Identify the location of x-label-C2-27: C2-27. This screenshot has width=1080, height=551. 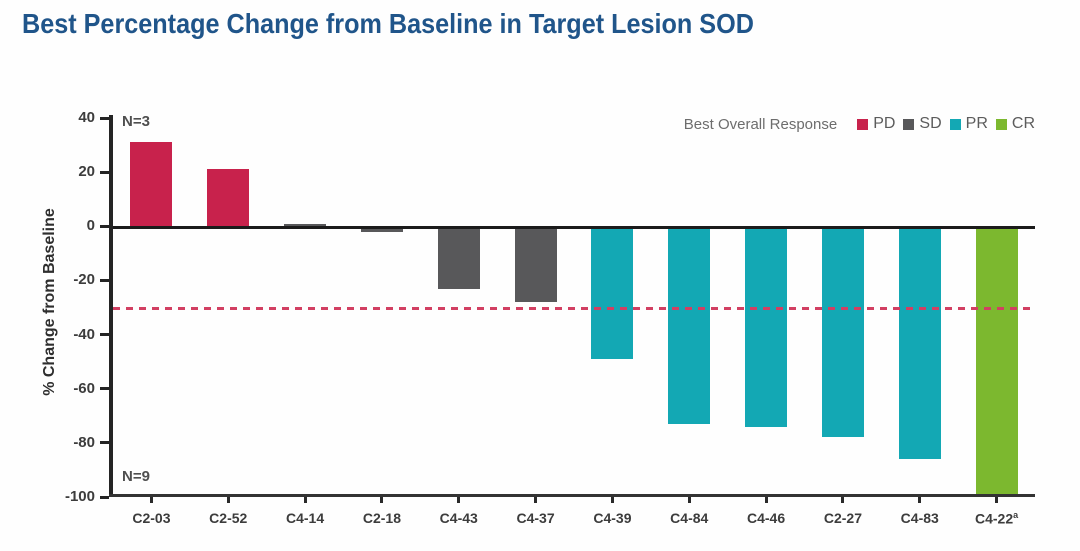
(842, 518).